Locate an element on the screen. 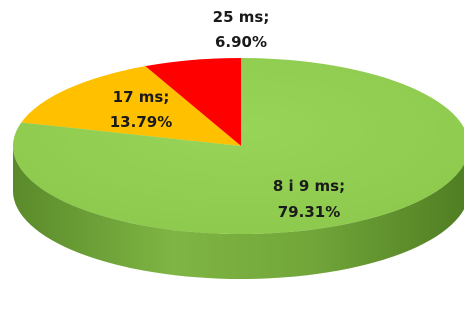 Image resolution: width=464 pixels, height=331 pixels. slice-label-25ms-percent: 6.90% is located at coordinates (241, 42).